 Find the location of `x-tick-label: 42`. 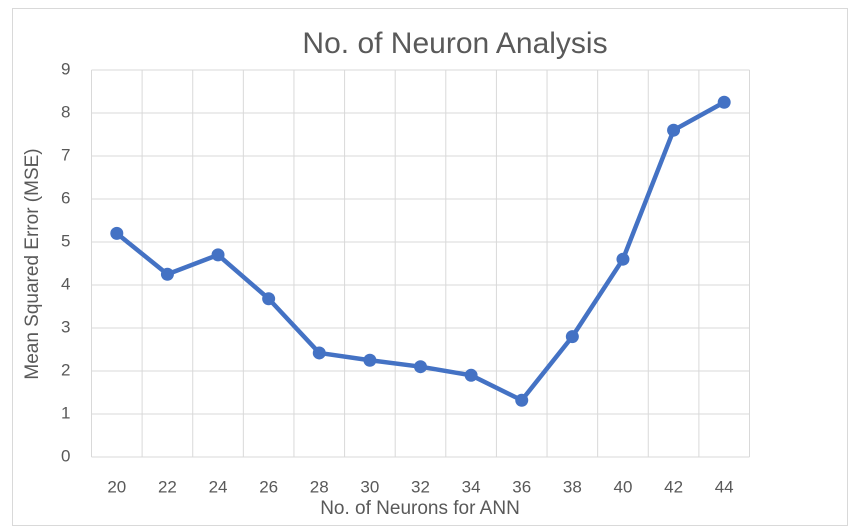

x-tick-label: 42 is located at coordinates (673, 486).